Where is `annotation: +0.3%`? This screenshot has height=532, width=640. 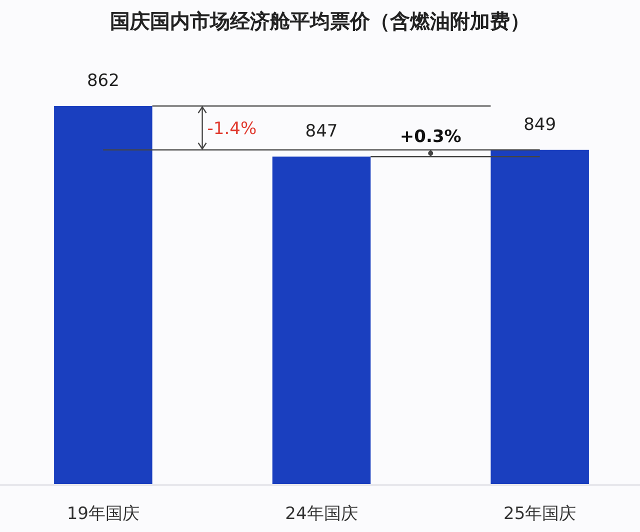 annotation: +0.3% is located at coordinates (431, 136).